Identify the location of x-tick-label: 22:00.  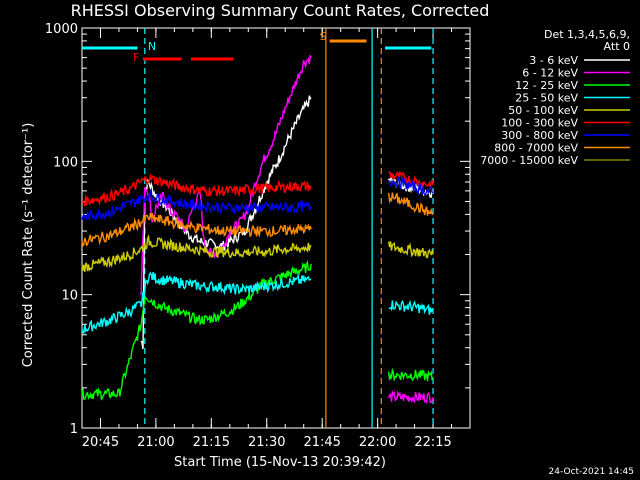
(377, 442).